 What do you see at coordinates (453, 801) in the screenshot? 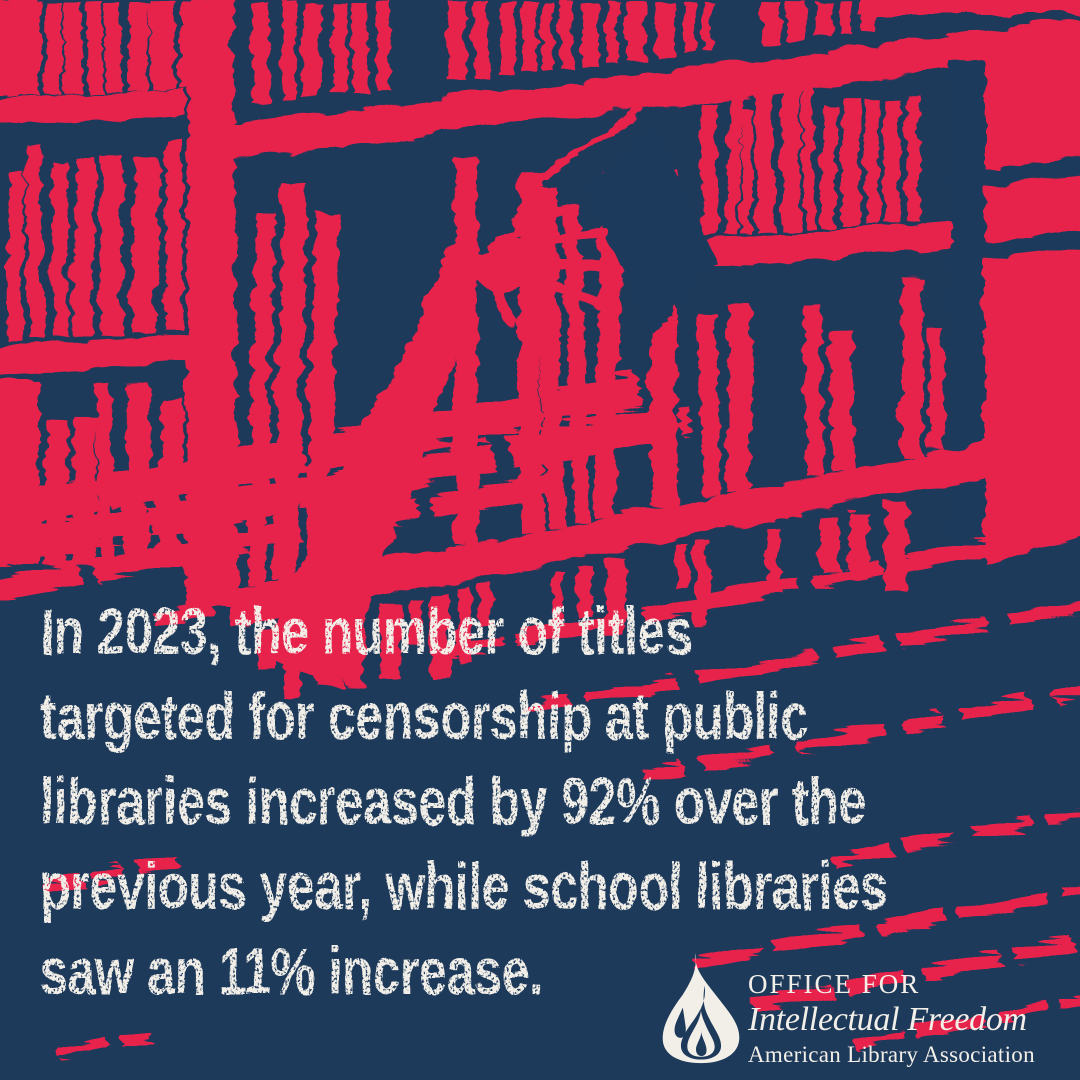
I see `headline-line: libraries increased by 92% over the` at bounding box center [453, 801].